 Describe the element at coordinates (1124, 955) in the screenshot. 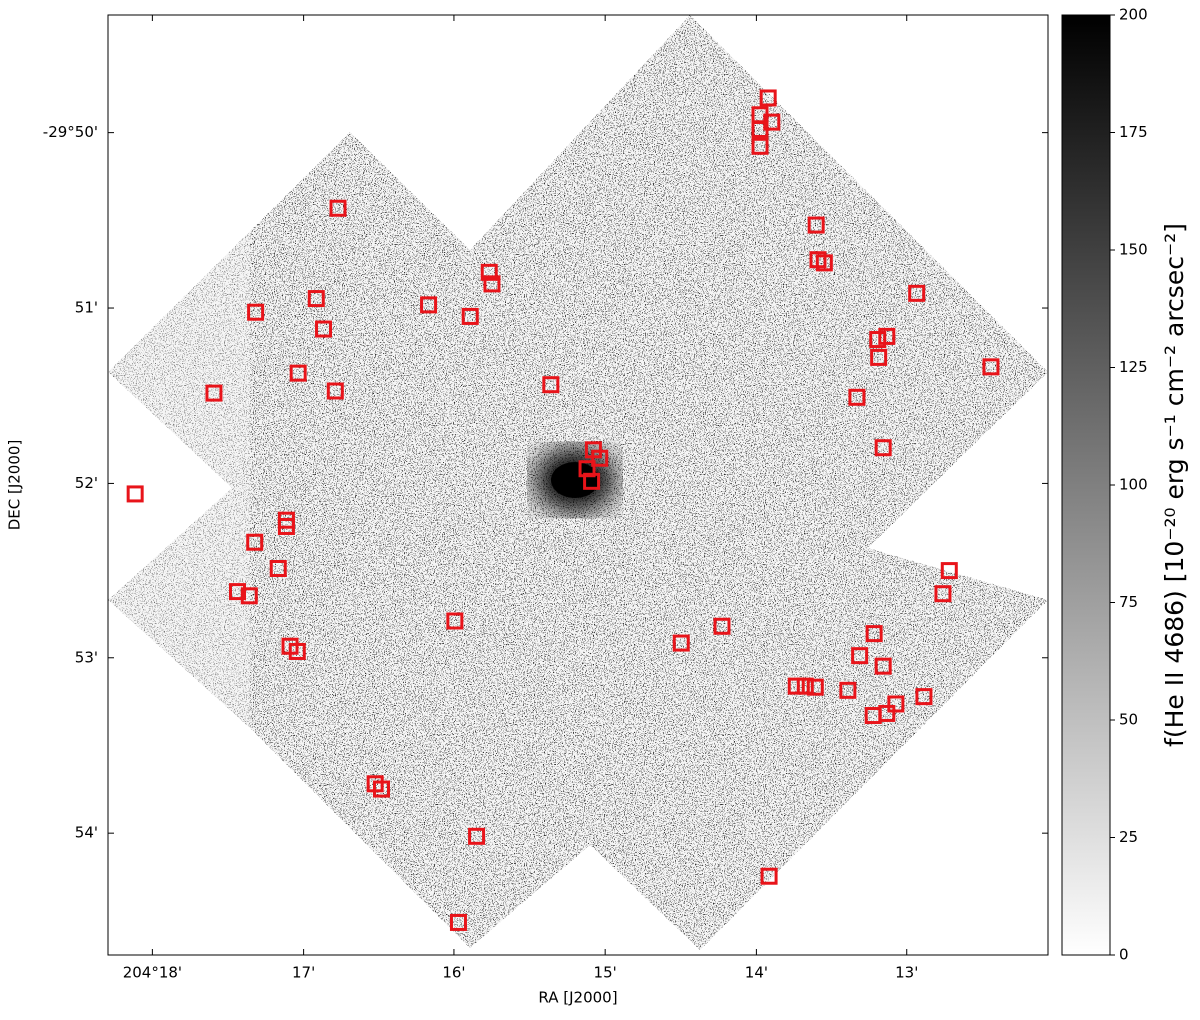

I see `colorbar-tick-label: 0` at that location.